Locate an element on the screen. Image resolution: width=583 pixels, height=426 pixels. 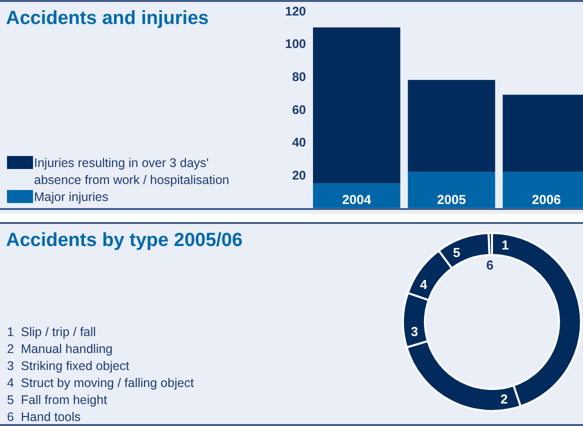
slice-label: 2 is located at coordinates (504, 399).